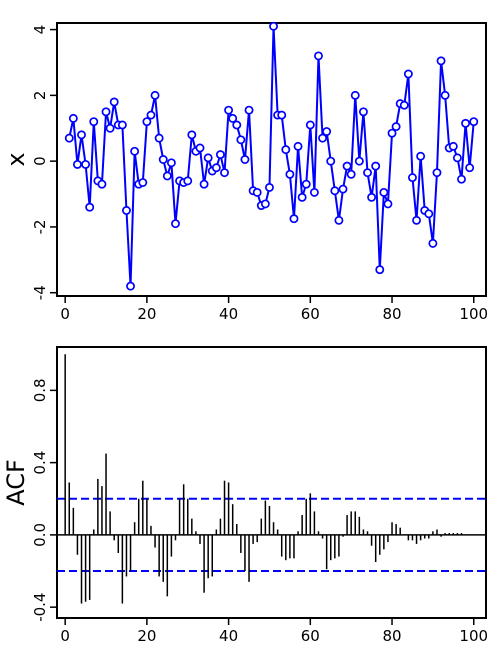  What do you see at coordinates (228, 314) in the screenshot?
I see `ts-x-tick-label: 40` at bounding box center [228, 314].